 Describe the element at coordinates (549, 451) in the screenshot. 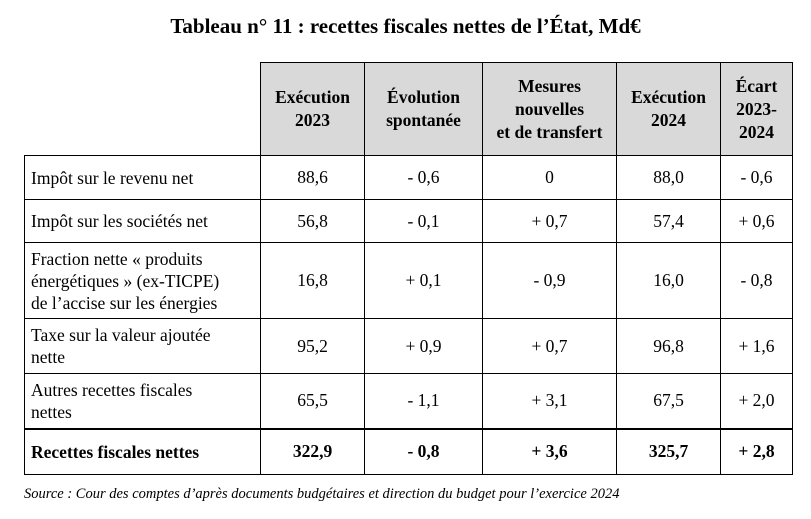

I see `total-value: + 3,6` at that location.